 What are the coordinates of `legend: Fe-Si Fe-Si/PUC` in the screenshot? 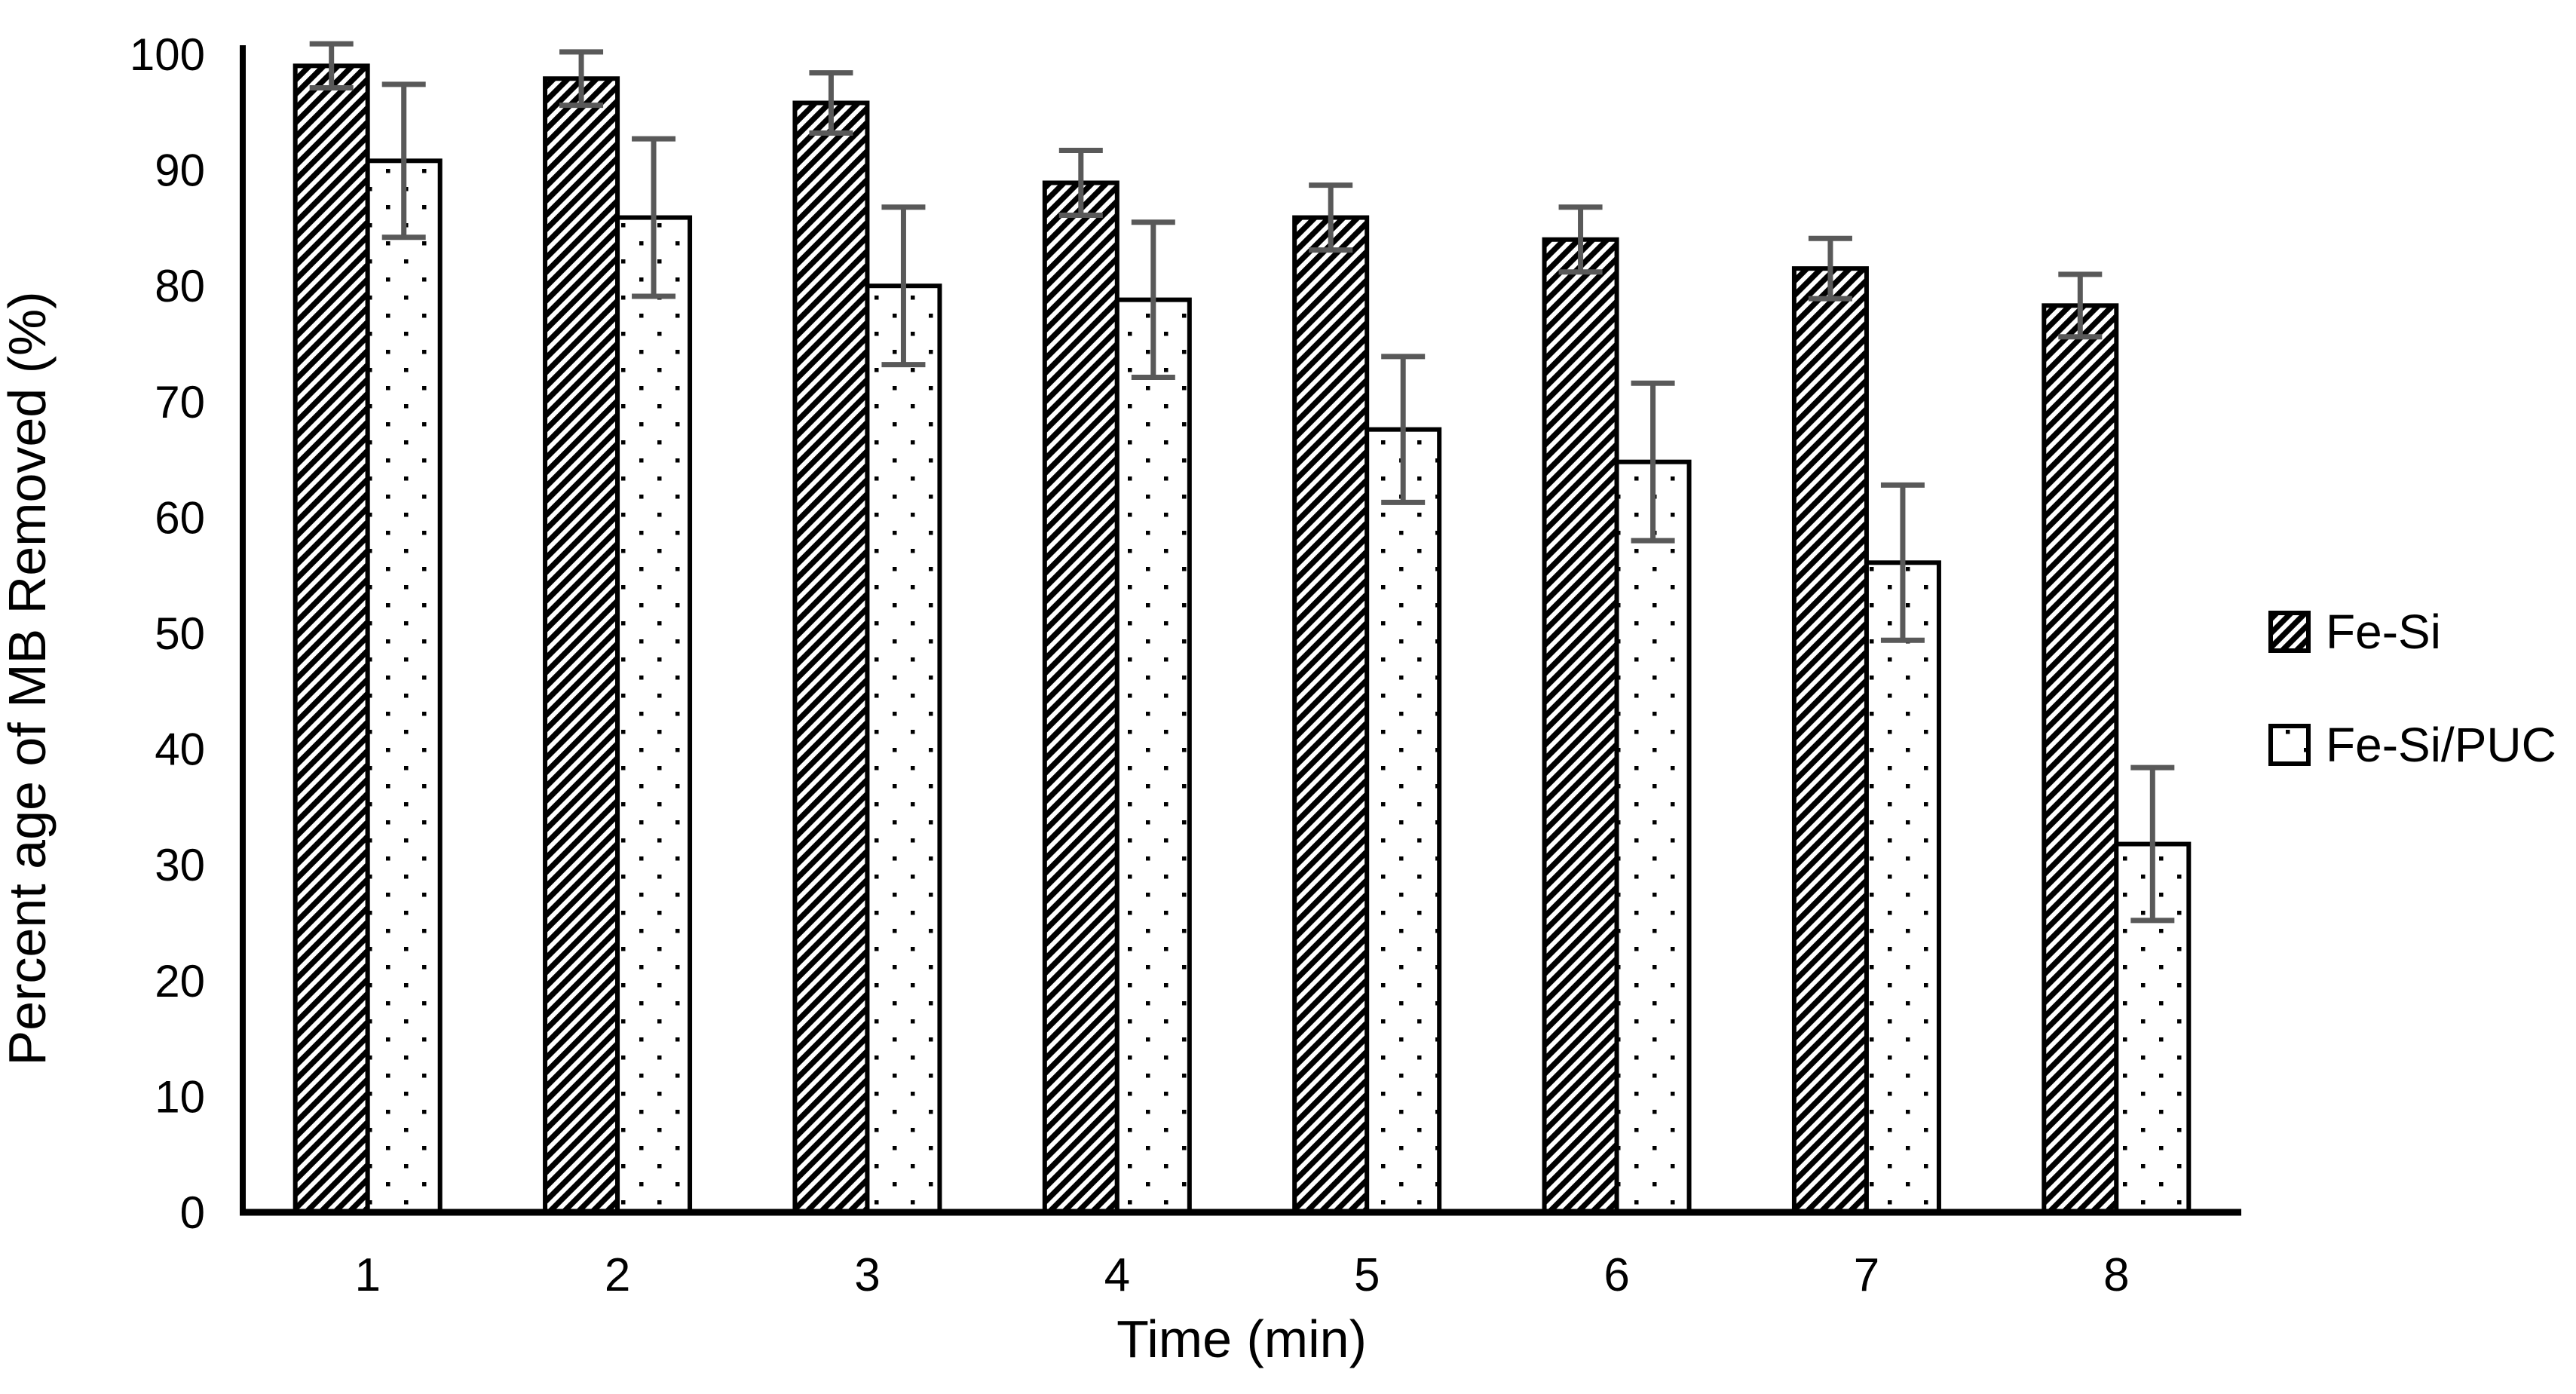 It's located at (2412, 689).